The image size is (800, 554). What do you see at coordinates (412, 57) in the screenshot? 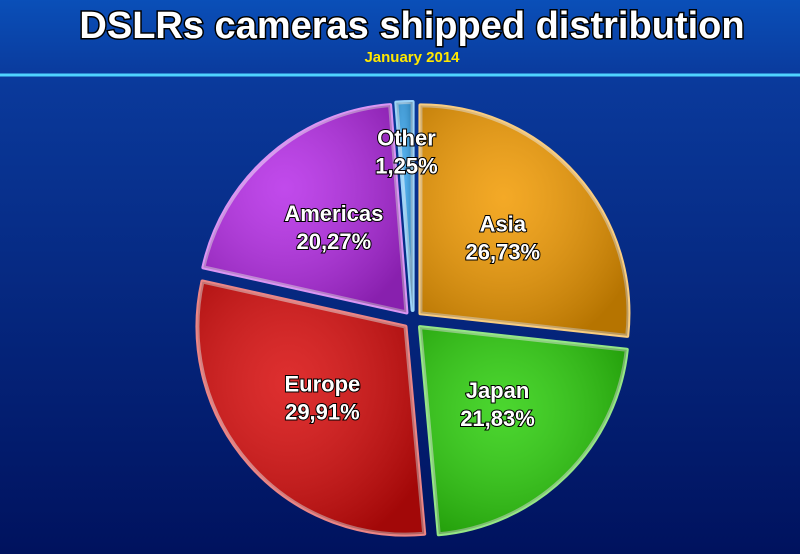
I see `chart-subtitle: January 2014` at bounding box center [412, 57].